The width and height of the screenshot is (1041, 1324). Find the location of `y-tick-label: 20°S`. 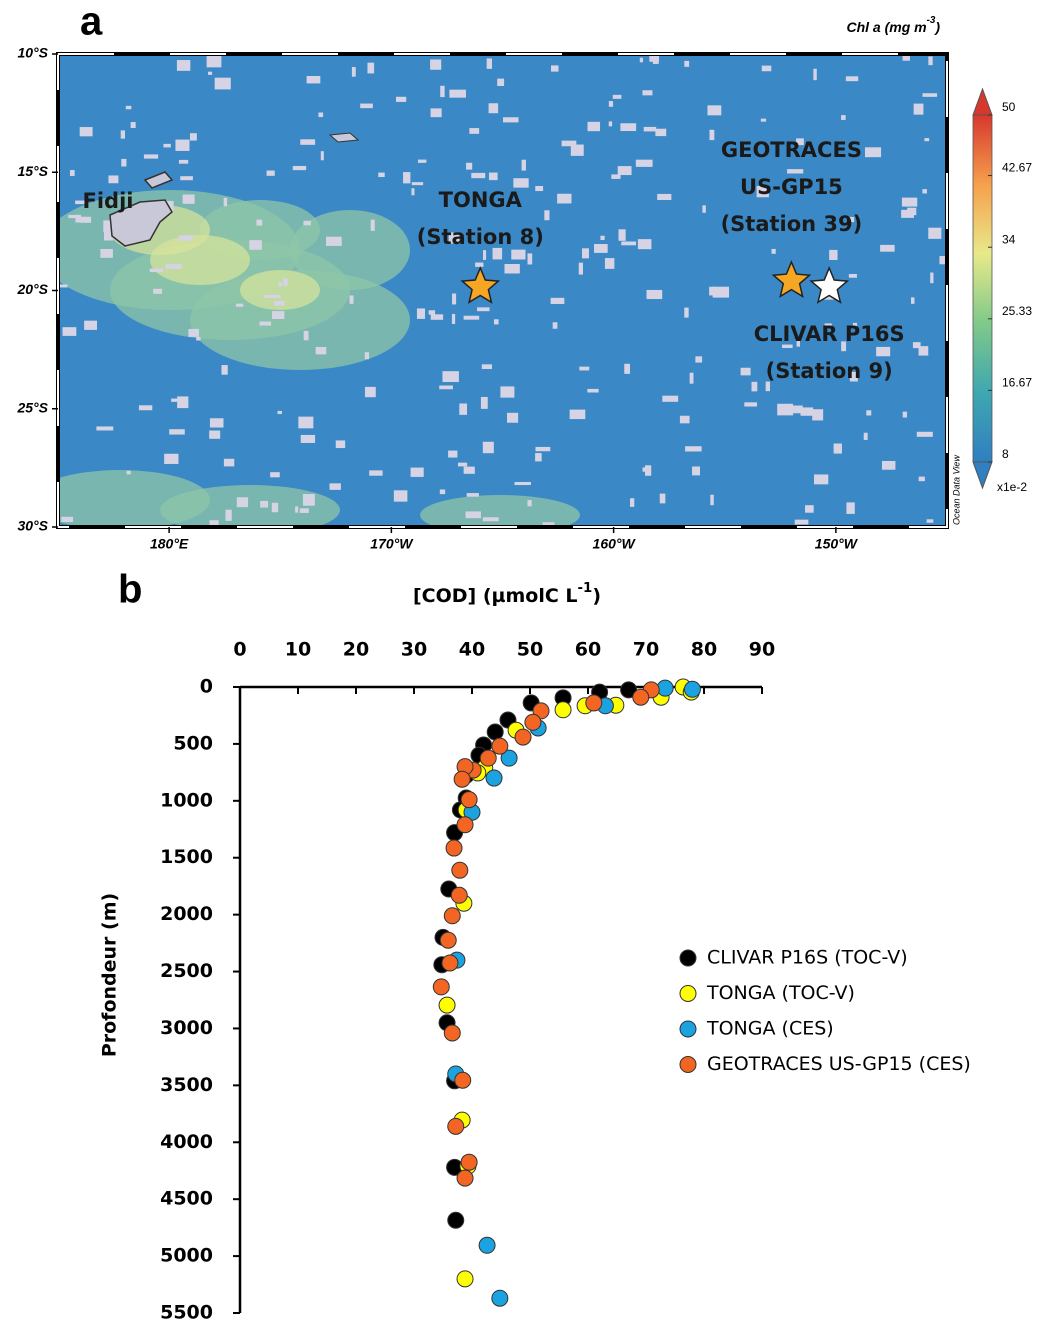

y-tick-label: 20°S is located at coordinates (32, 289).